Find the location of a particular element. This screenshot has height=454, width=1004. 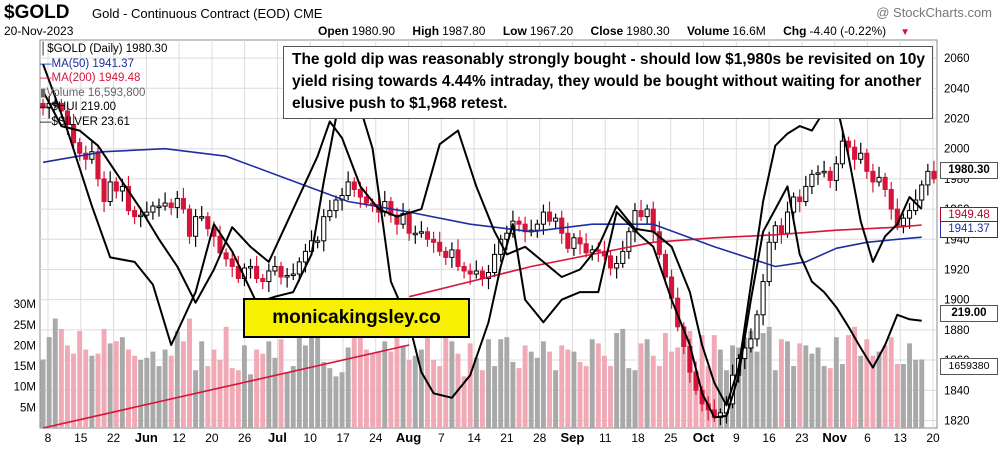

x-tick-label: Oct is located at coordinates (704, 437).